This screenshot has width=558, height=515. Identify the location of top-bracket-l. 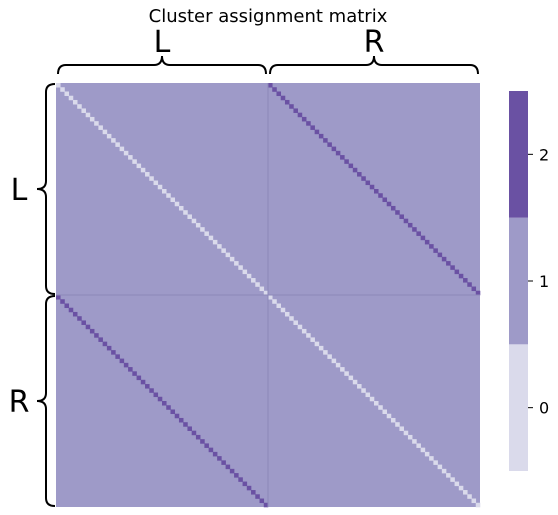
(162, 65).